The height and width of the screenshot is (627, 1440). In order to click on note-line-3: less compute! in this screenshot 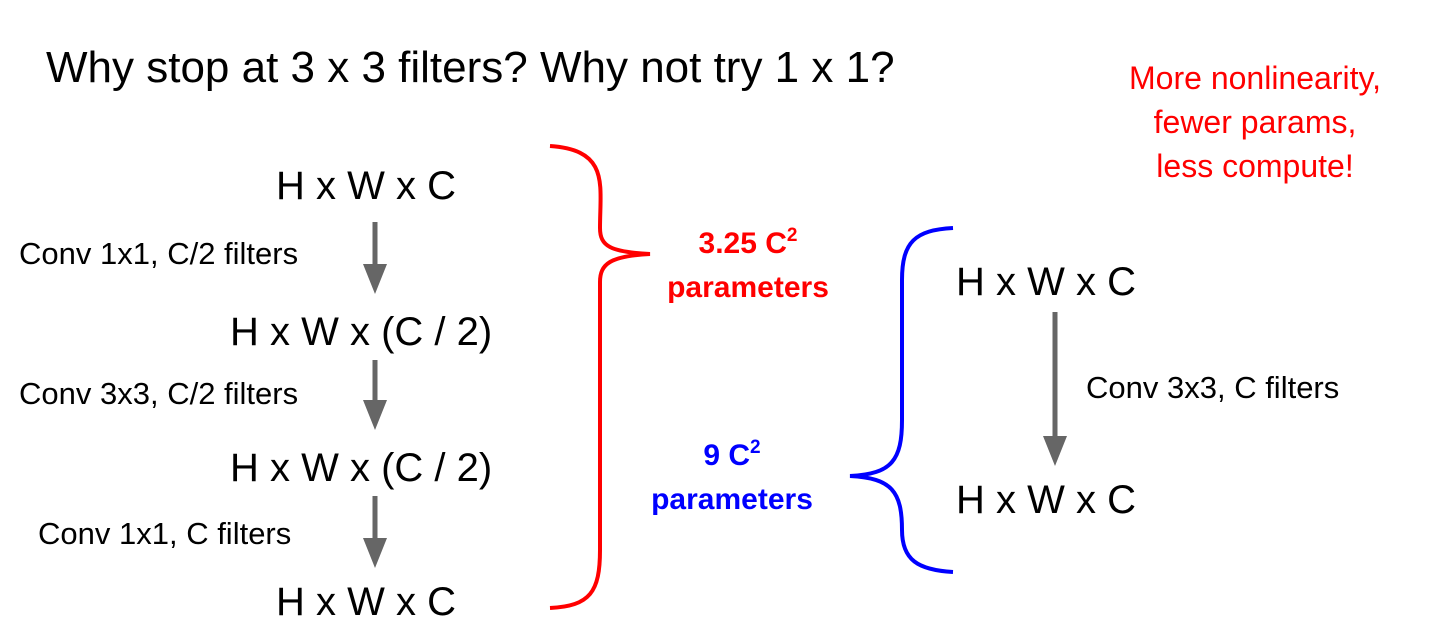, I will do `click(1255, 166)`.